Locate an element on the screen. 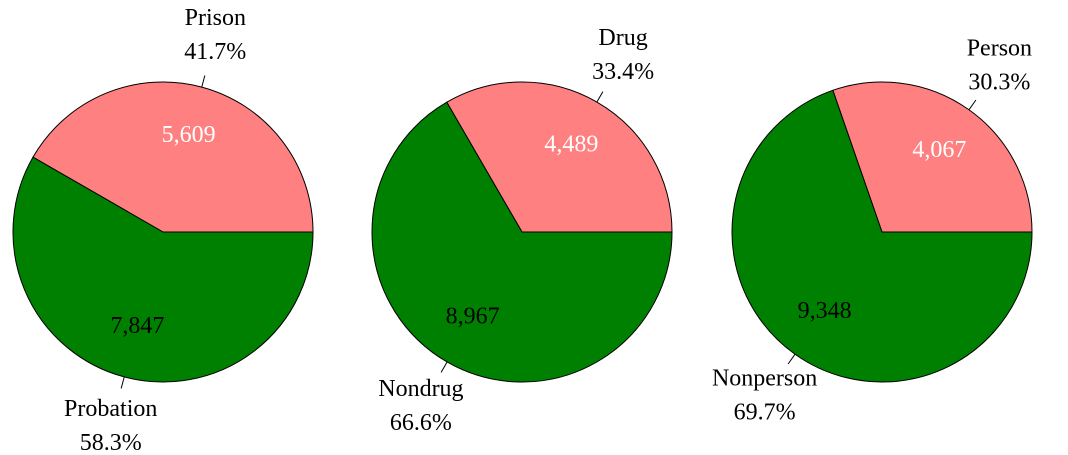  category-label: Nonperson is located at coordinates (764, 379).